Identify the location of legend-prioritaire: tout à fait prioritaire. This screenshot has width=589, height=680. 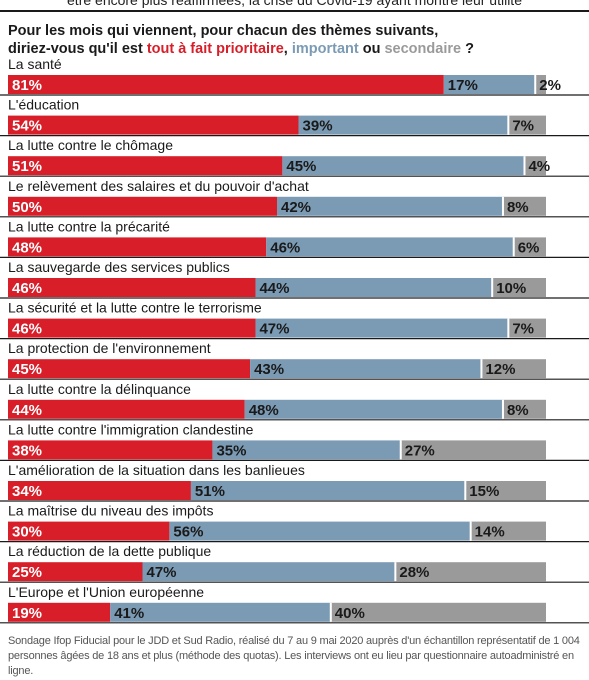
(215, 49).